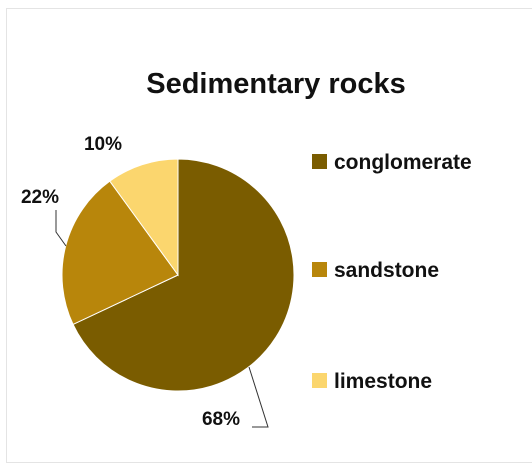 The image size is (532, 463). I want to click on chart-title: Sedimentary rocks, so click(276, 84).